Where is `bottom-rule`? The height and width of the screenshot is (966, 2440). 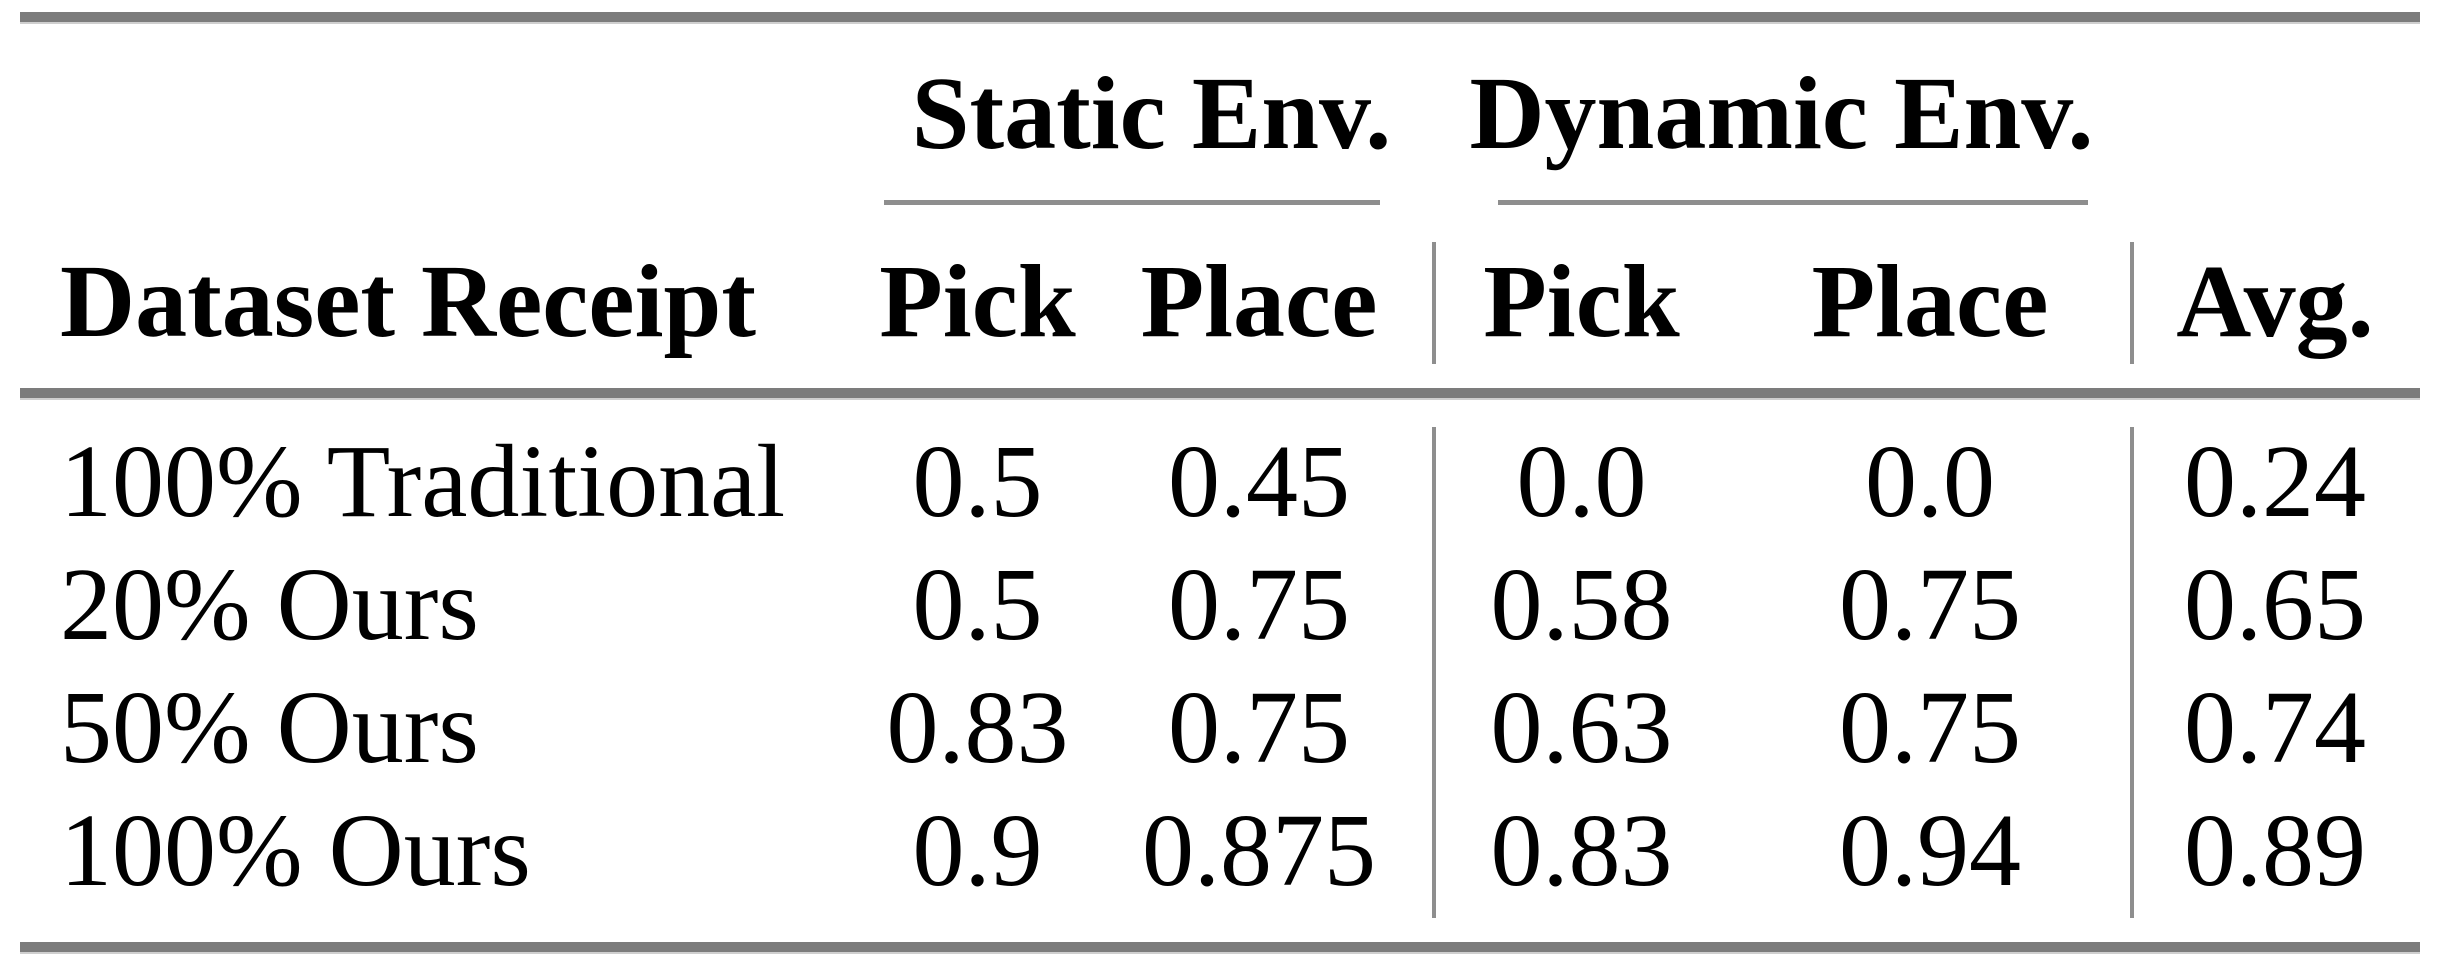 bottom-rule is located at coordinates (1220, 948).